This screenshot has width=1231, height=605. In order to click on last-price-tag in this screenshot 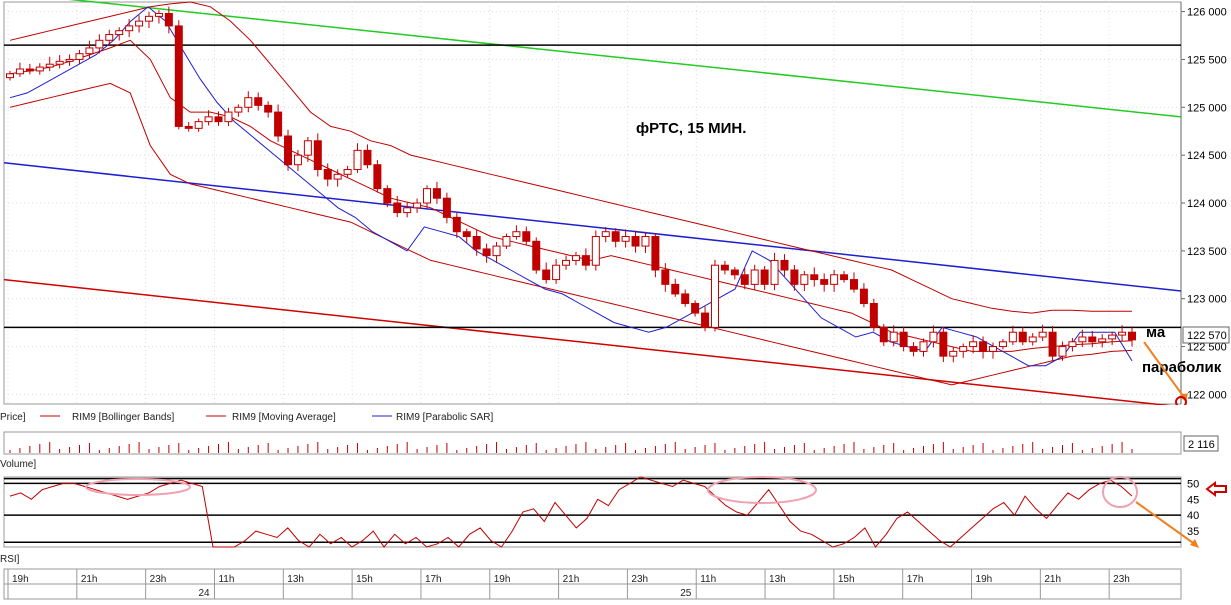, I will do `click(1206, 335)`.